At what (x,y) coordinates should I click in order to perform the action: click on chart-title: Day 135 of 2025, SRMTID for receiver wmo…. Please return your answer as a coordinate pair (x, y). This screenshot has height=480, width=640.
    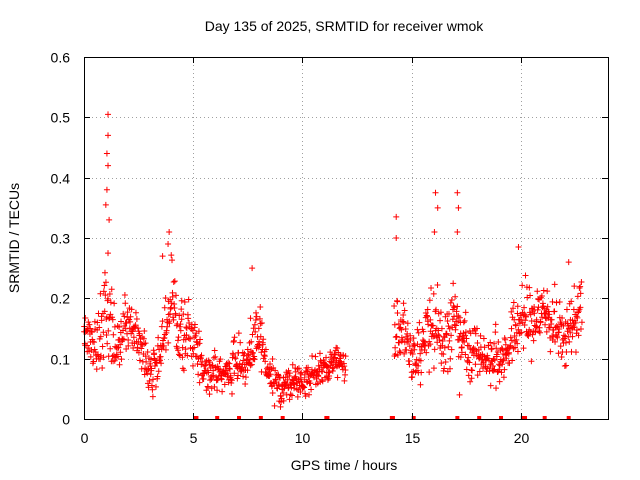
    Looking at the image, I should click on (345, 26).